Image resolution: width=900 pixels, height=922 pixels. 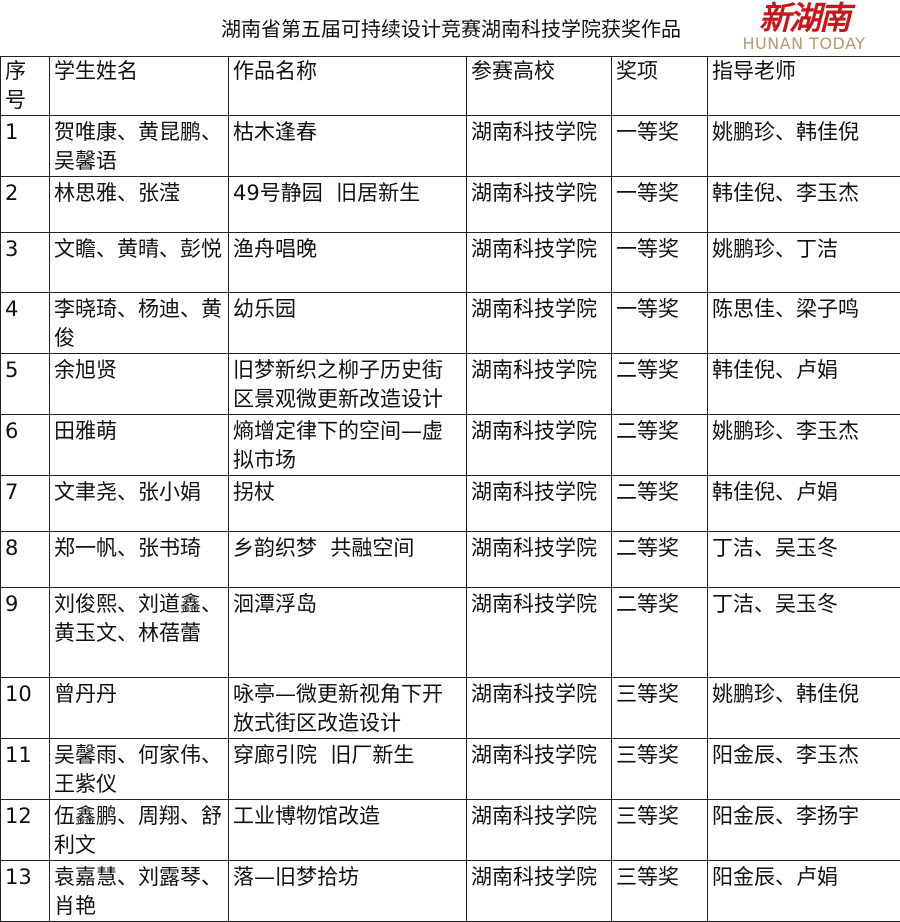 What do you see at coordinates (348, 504) in the screenshot?
I see `cell-work: 拐杖` at bounding box center [348, 504].